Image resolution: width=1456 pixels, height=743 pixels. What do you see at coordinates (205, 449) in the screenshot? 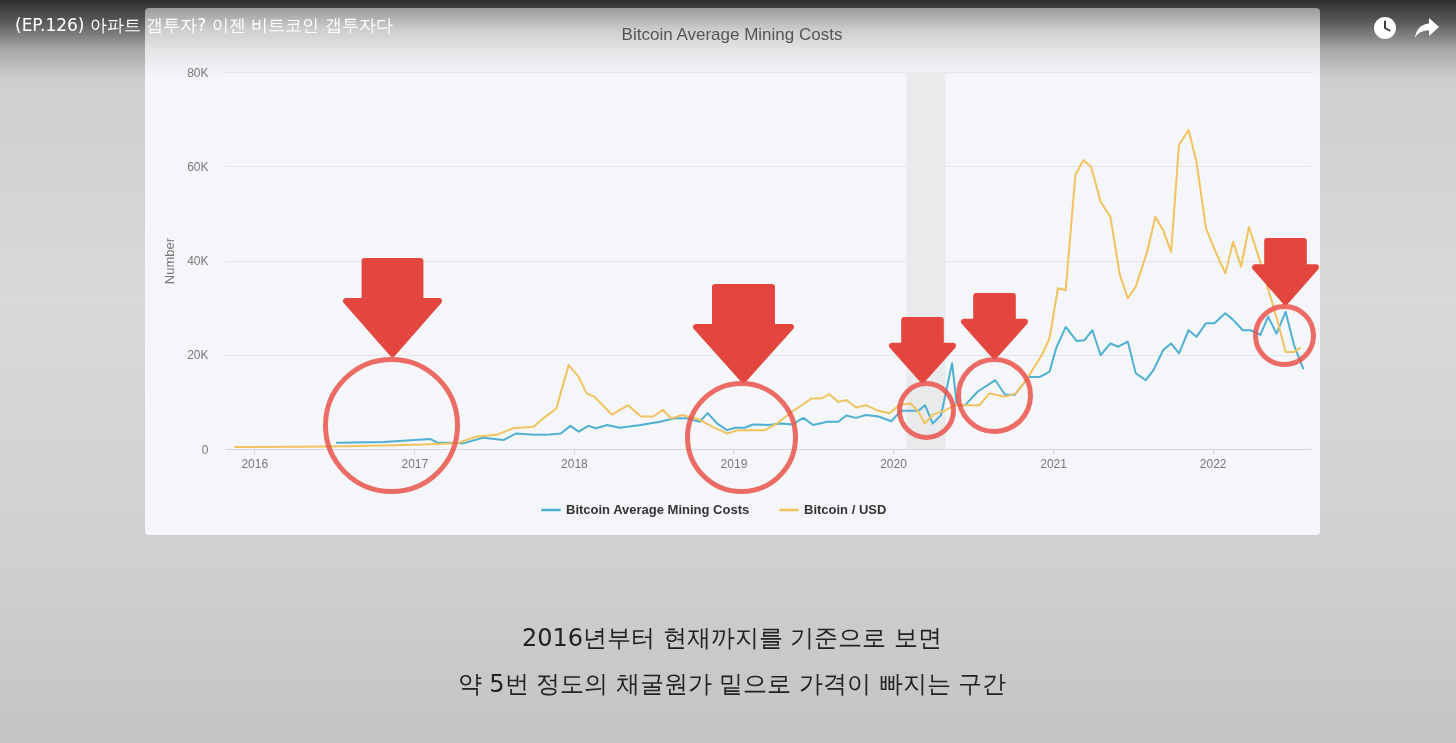
I see `y-tick-label: 0` at bounding box center [205, 449].